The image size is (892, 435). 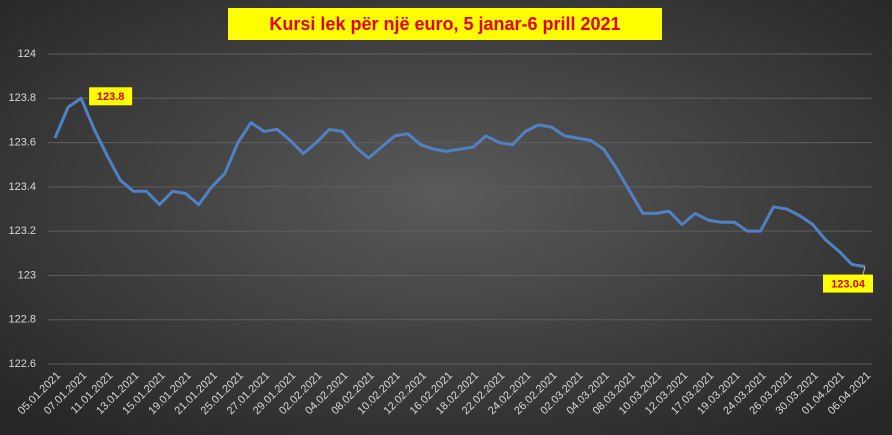 What do you see at coordinates (22, 187) in the screenshot?
I see `y-tick-label: 123.4` at bounding box center [22, 187].